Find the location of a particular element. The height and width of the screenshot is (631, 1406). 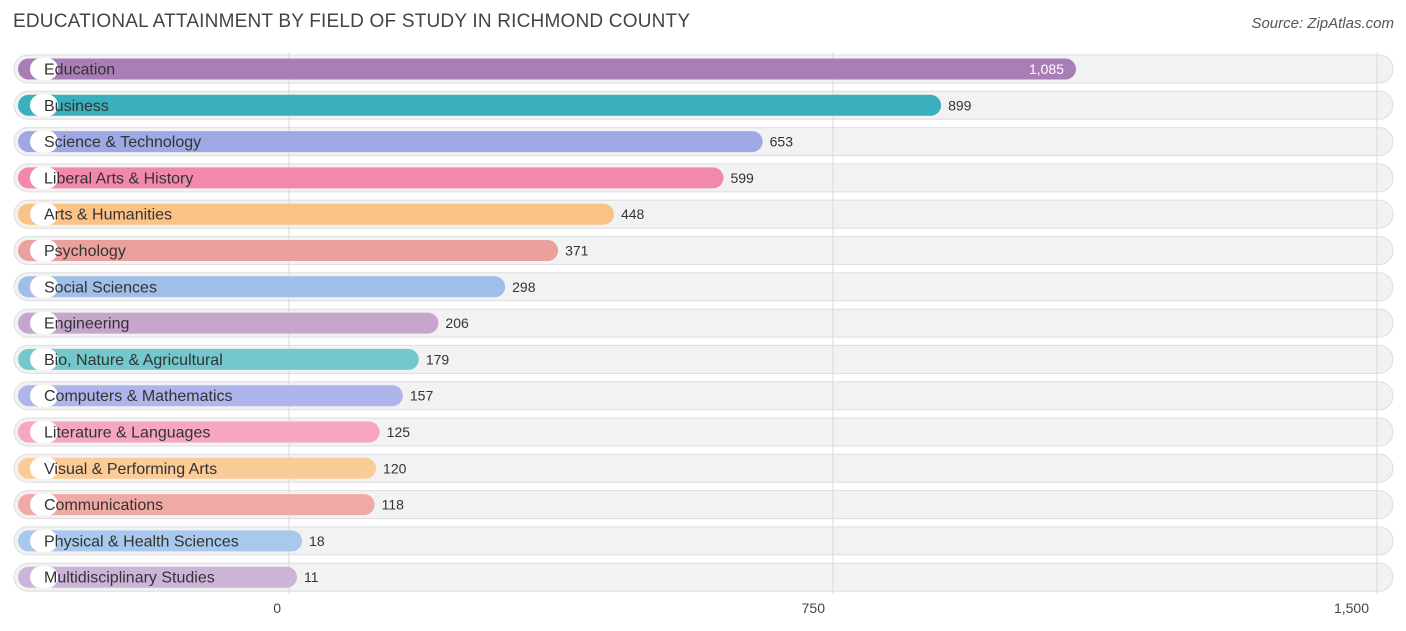

value-label: 899 is located at coordinates (960, 105).